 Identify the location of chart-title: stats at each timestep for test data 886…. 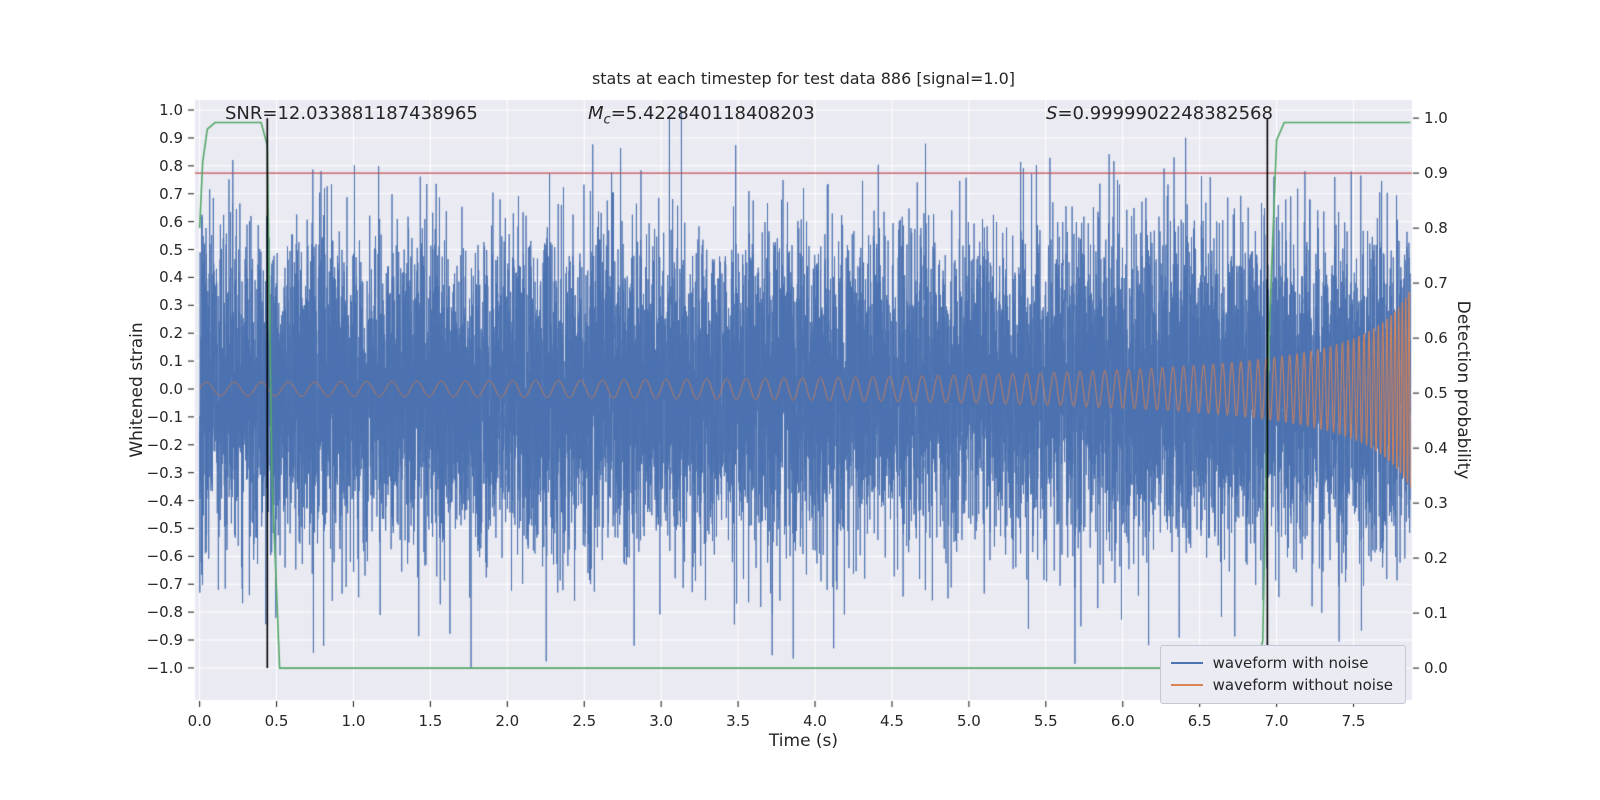
(803, 78).